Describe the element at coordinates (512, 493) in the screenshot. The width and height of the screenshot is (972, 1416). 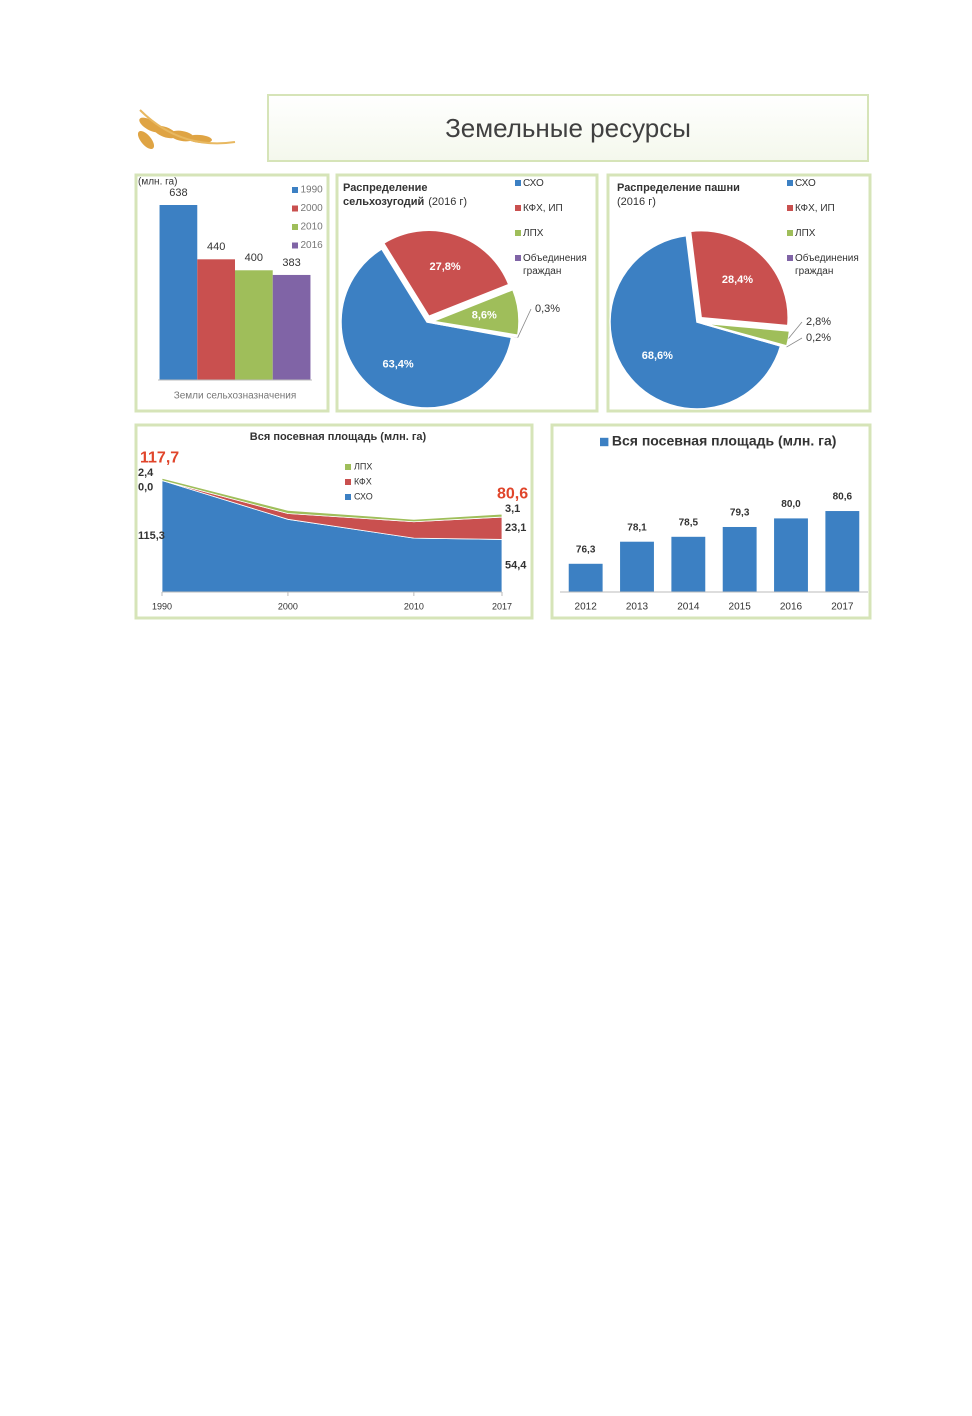
I see `total-label: 80,6` at that location.